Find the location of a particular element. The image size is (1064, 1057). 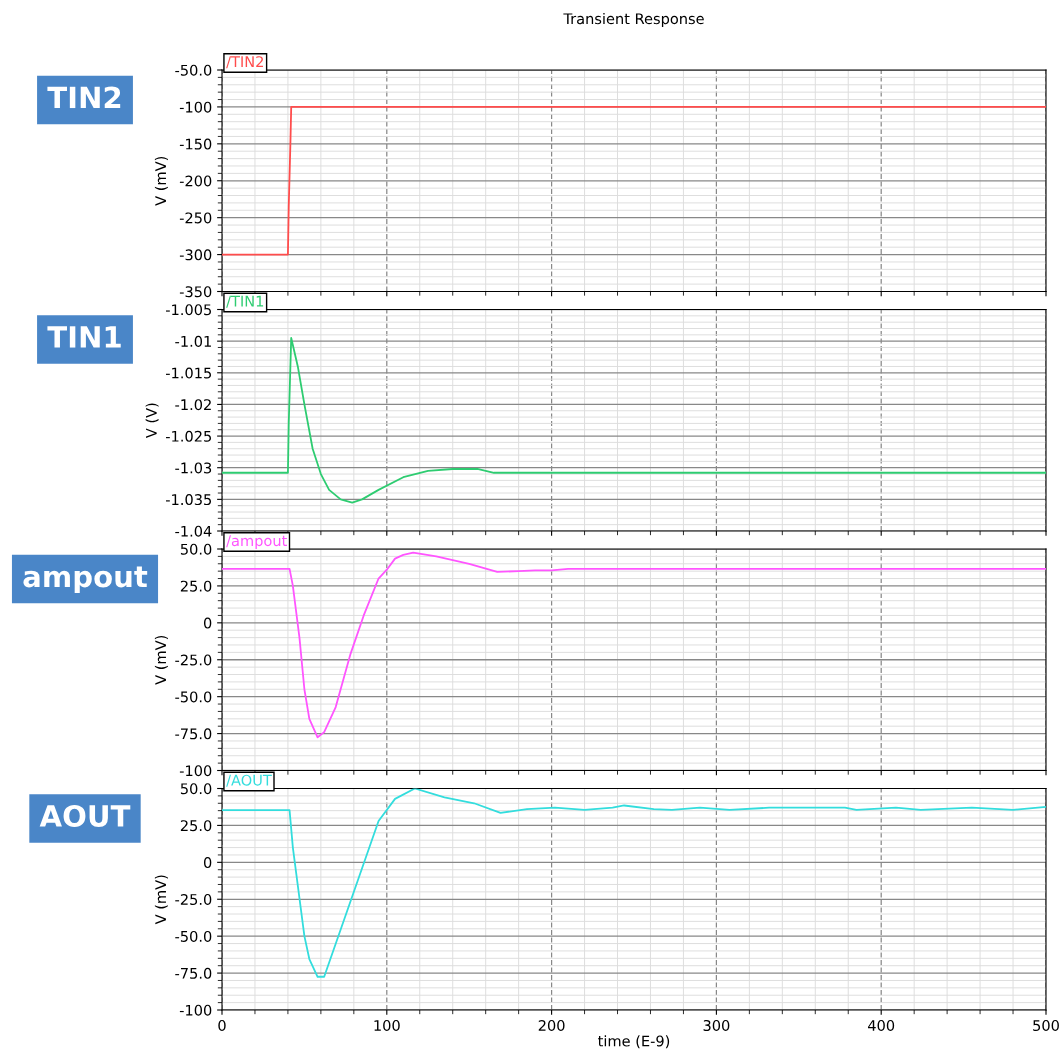

x-axis-title: time (E-9) is located at coordinates (634, 1042).